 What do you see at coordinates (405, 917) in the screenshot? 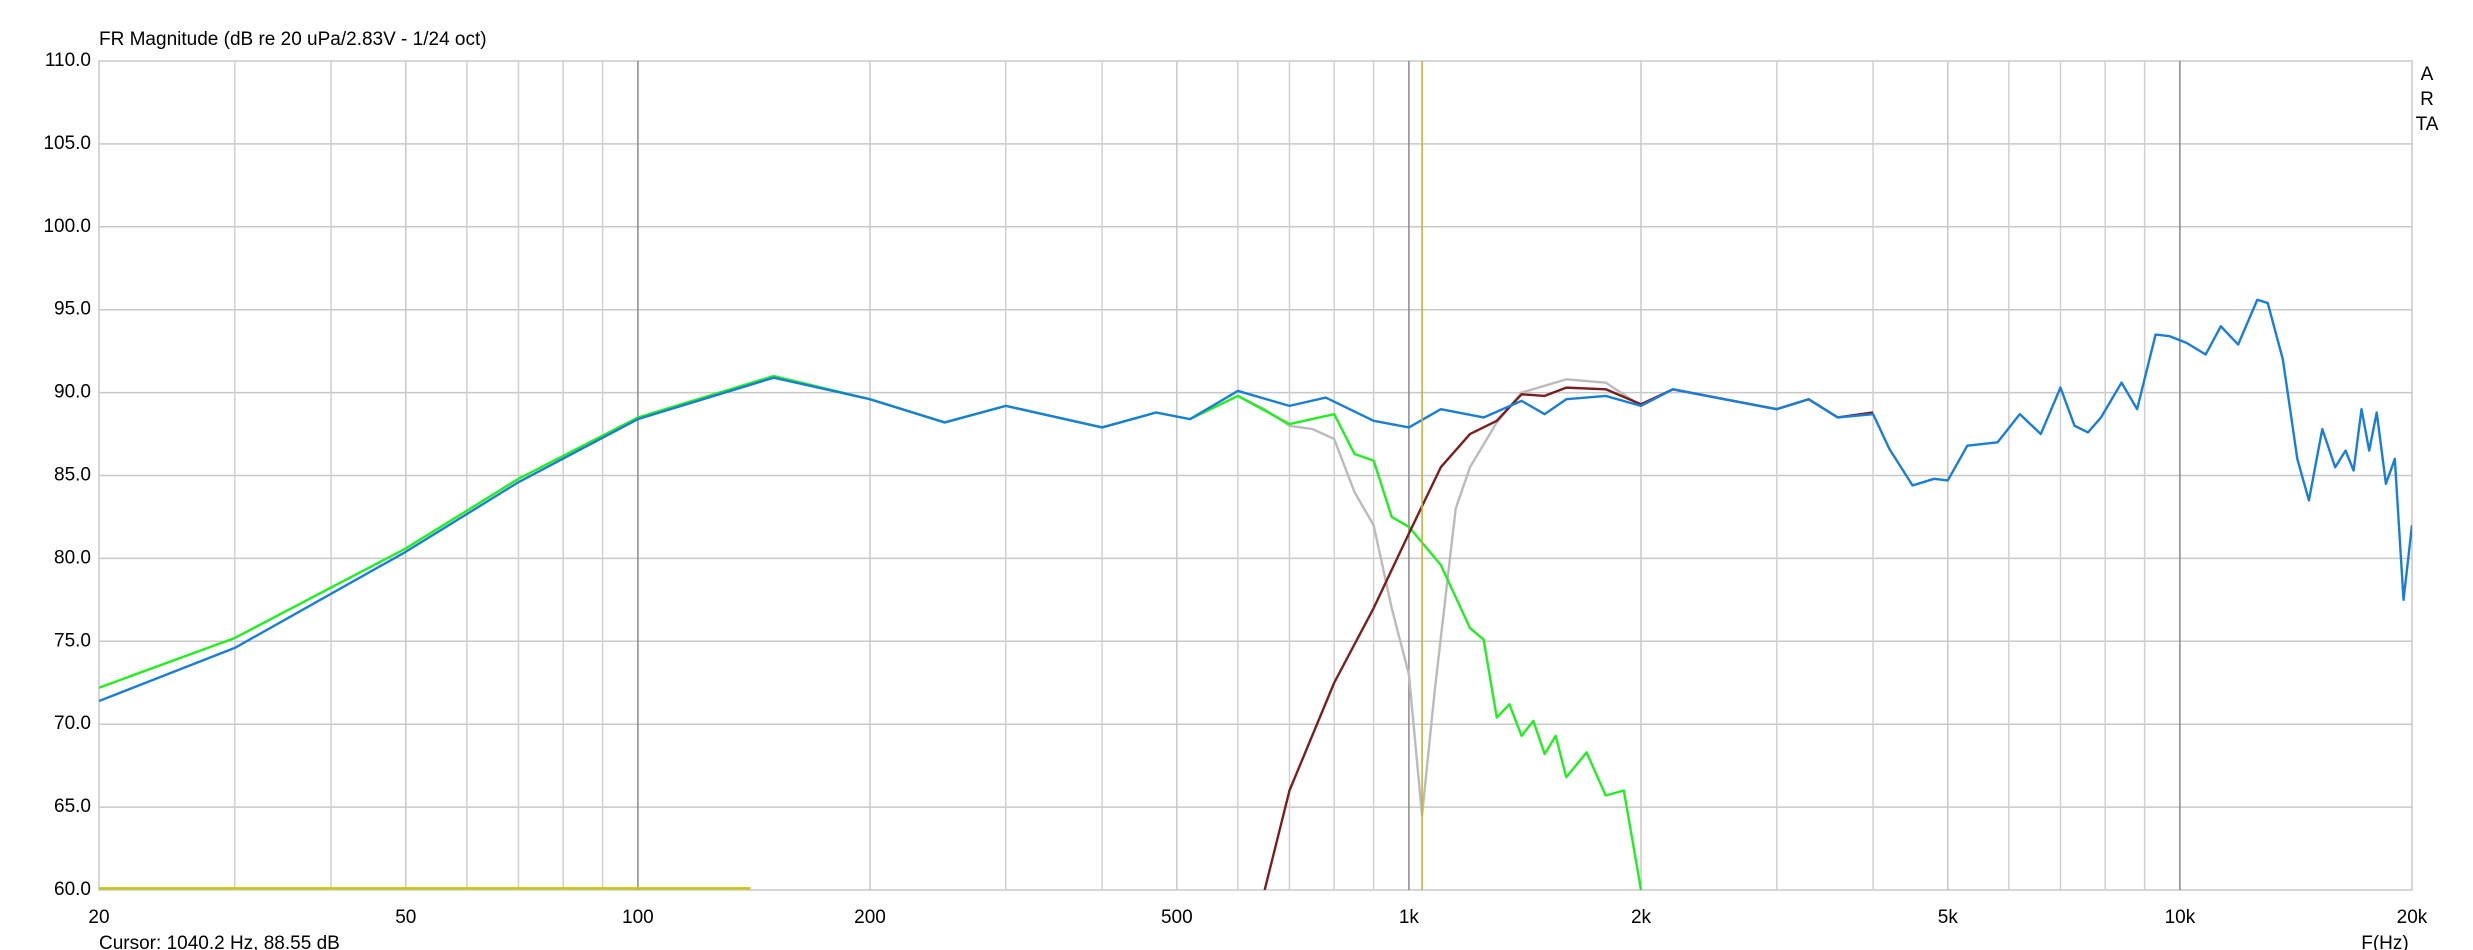
I see `x-tick-label: 50` at bounding box center [405, 917].